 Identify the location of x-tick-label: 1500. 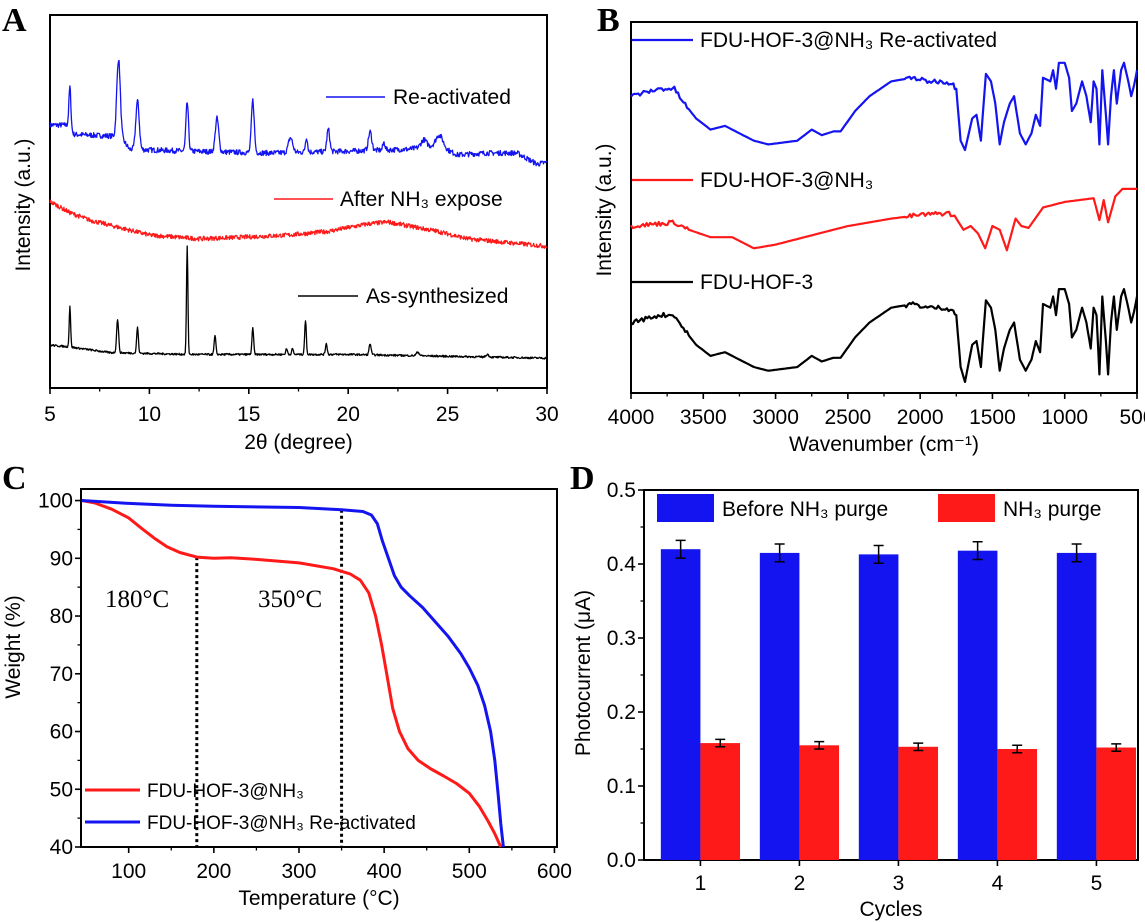
(992, 417).